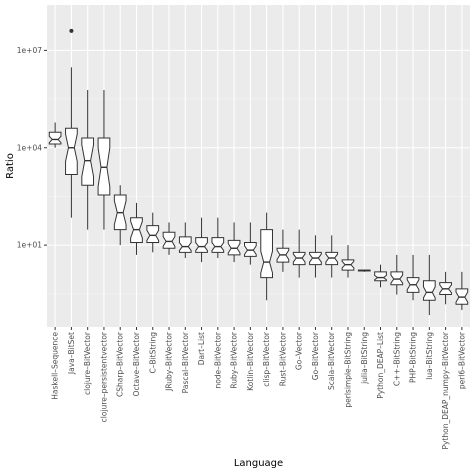  I want to click on box-lua–BitString, so click(429, 285).